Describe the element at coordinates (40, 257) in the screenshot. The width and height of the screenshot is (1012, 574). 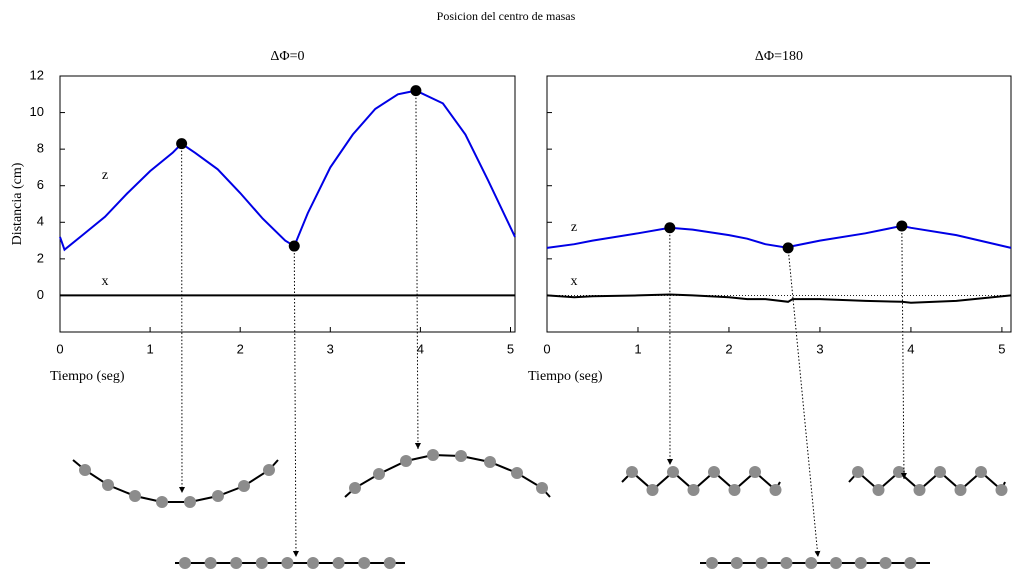
I see `y-tick-label: 2` at that location.